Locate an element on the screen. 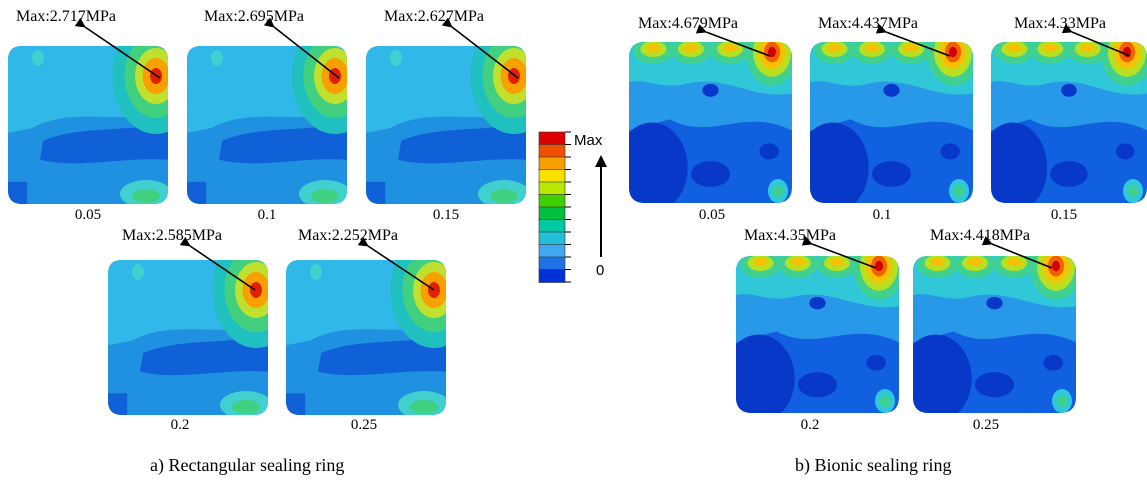 The image size is (1147, 484). max-label: Max:4.33MPa is located at coordinates (1060, 23).